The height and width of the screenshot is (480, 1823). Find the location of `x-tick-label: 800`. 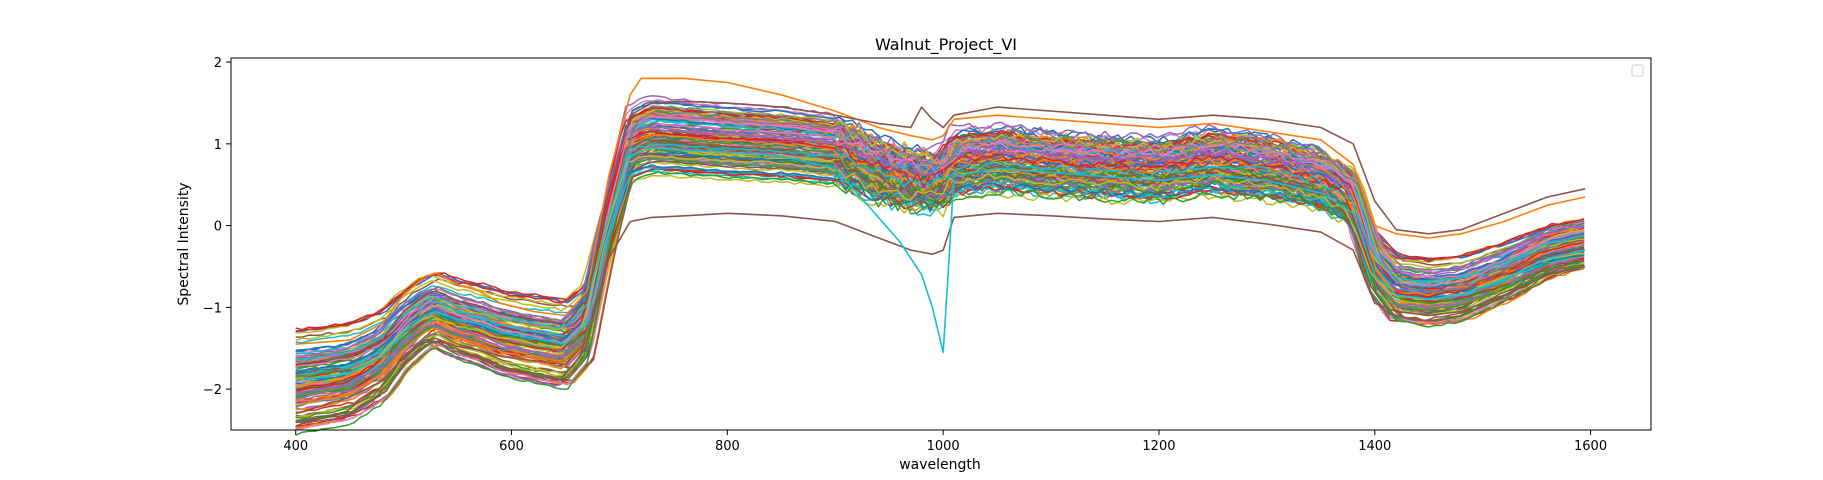

x-tick-label: 800 is located at coordinates (727, 446).